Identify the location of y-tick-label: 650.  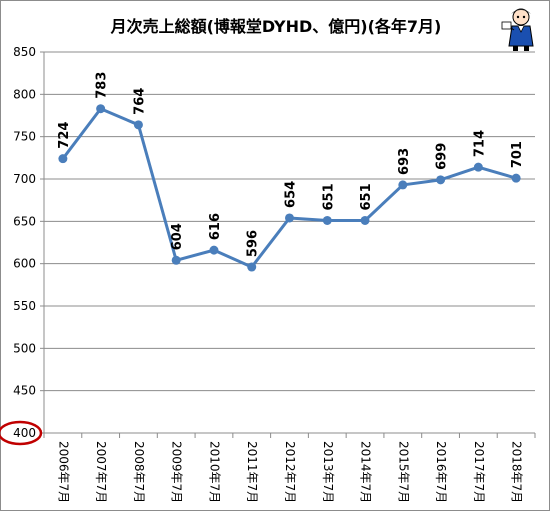
(24, 221).